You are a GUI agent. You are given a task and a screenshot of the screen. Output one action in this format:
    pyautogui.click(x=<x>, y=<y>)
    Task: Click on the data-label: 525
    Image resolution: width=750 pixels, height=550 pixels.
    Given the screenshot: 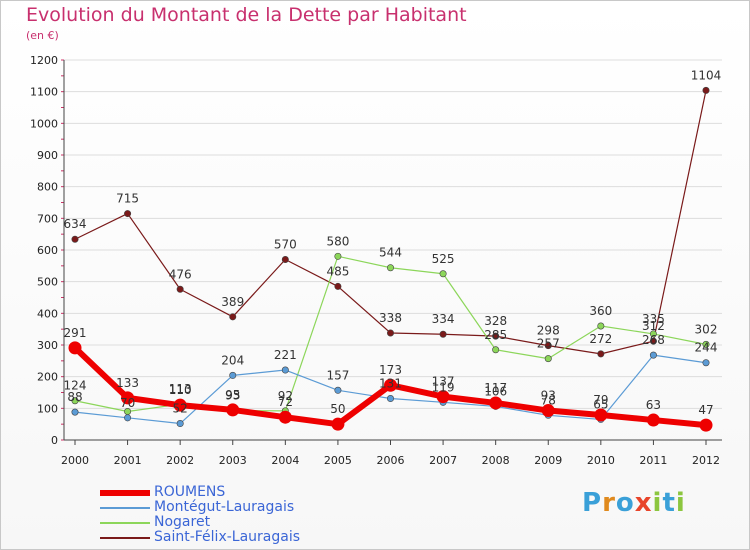 What is the action you would take?
    pyautogui.click(x=443, y=259)
    